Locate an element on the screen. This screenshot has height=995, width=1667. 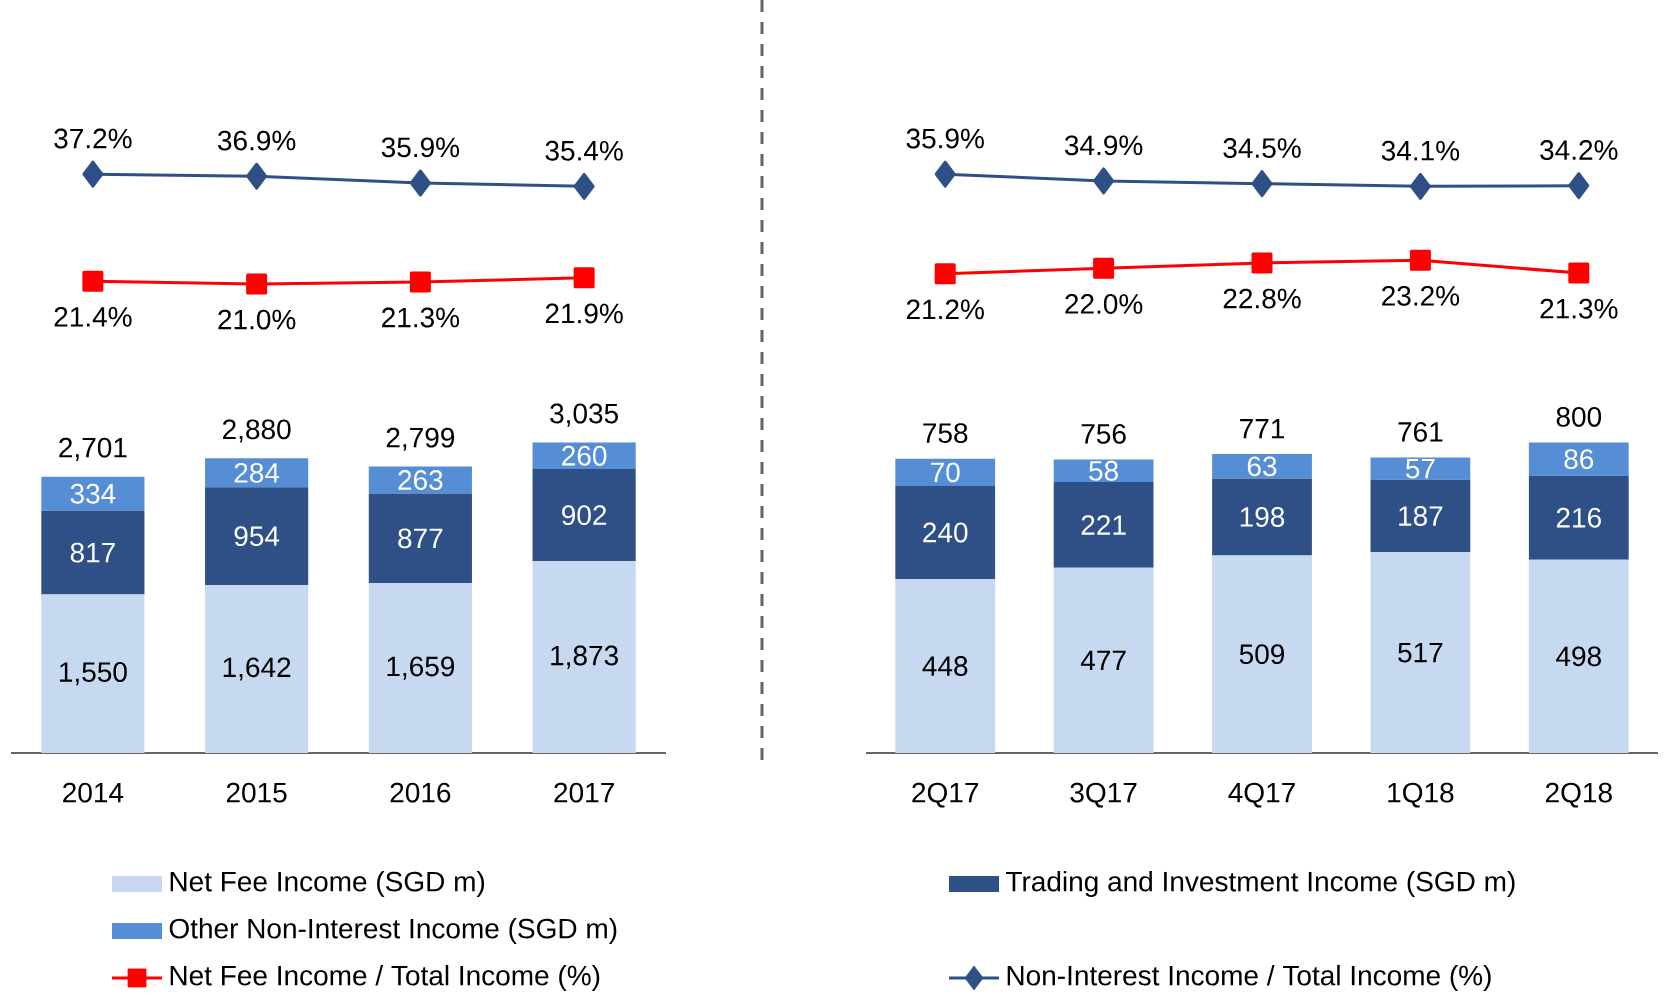
data-label: 22.0% is located at coordinates (1104, 304).